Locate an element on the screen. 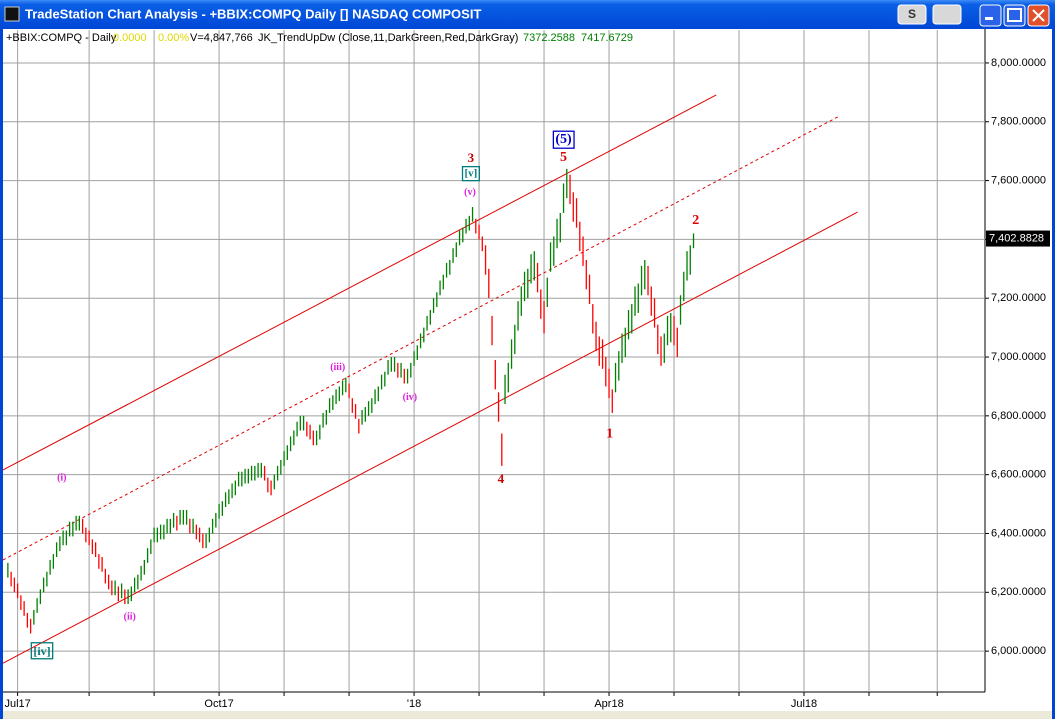 This screenshot has height=719, width=1055. last-price-tag is located at coordinates (1018, 238).